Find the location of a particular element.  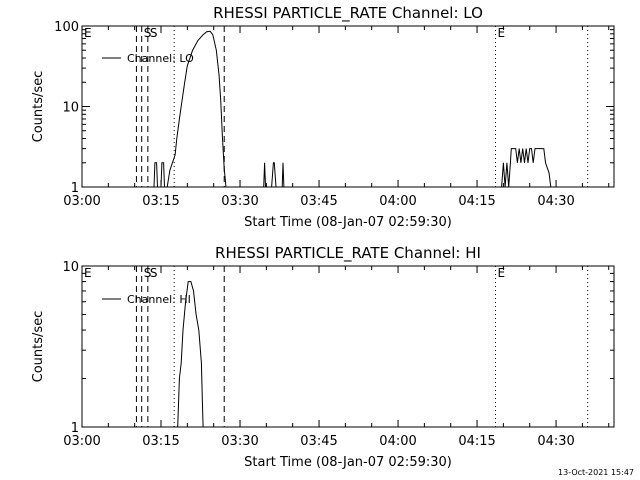

footer-timestamp: 13-Oct-2021 15:47 is located at coordinates (596, 472).